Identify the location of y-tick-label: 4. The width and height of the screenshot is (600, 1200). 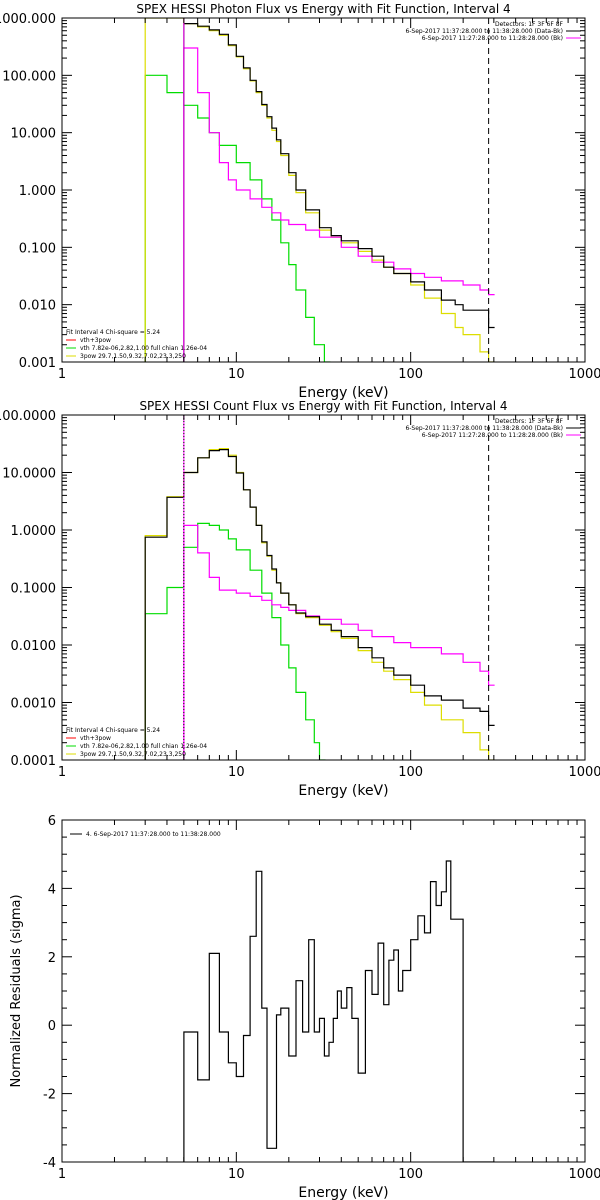
(52, 889).